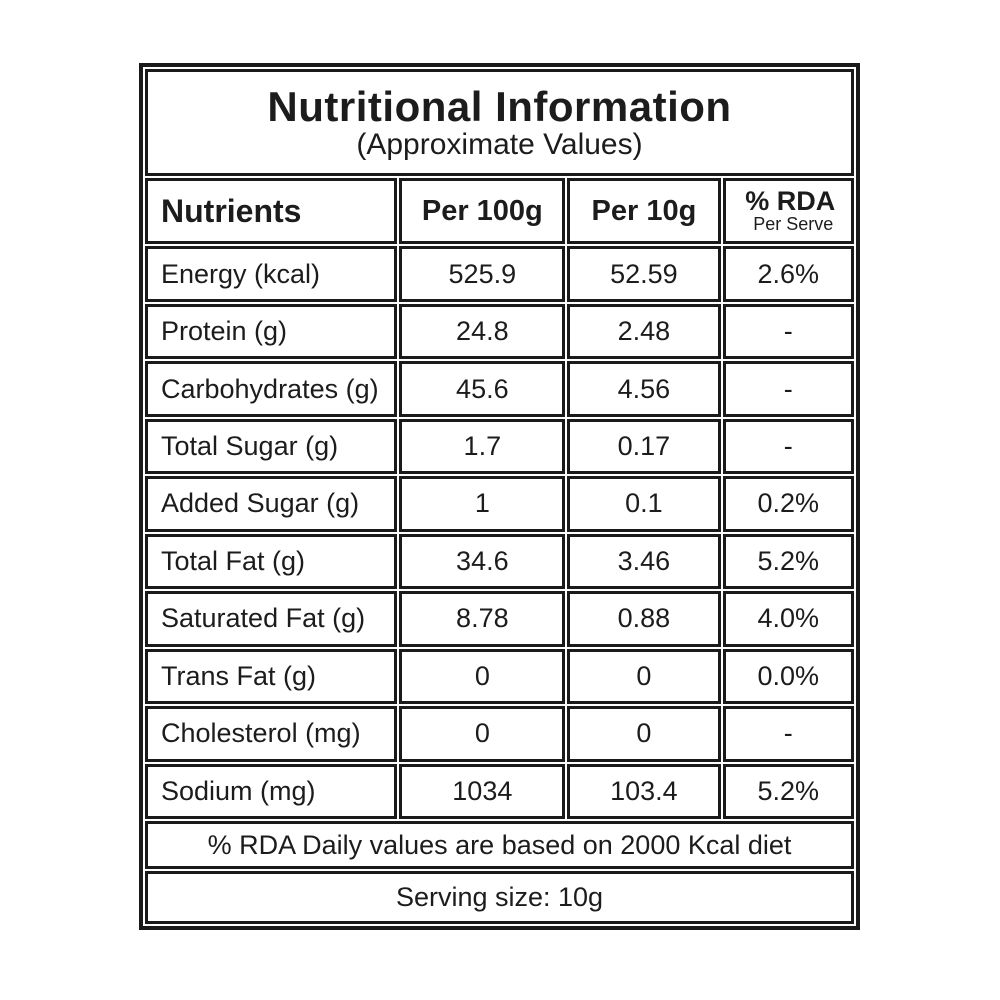 Image resolution: width=1000 pixels, height=1000 pixels. What do you see at coordinates (644, 211) in the screenshot?
I see `column-header-per-10g: Per 10g` at bounding box center [644, 211].